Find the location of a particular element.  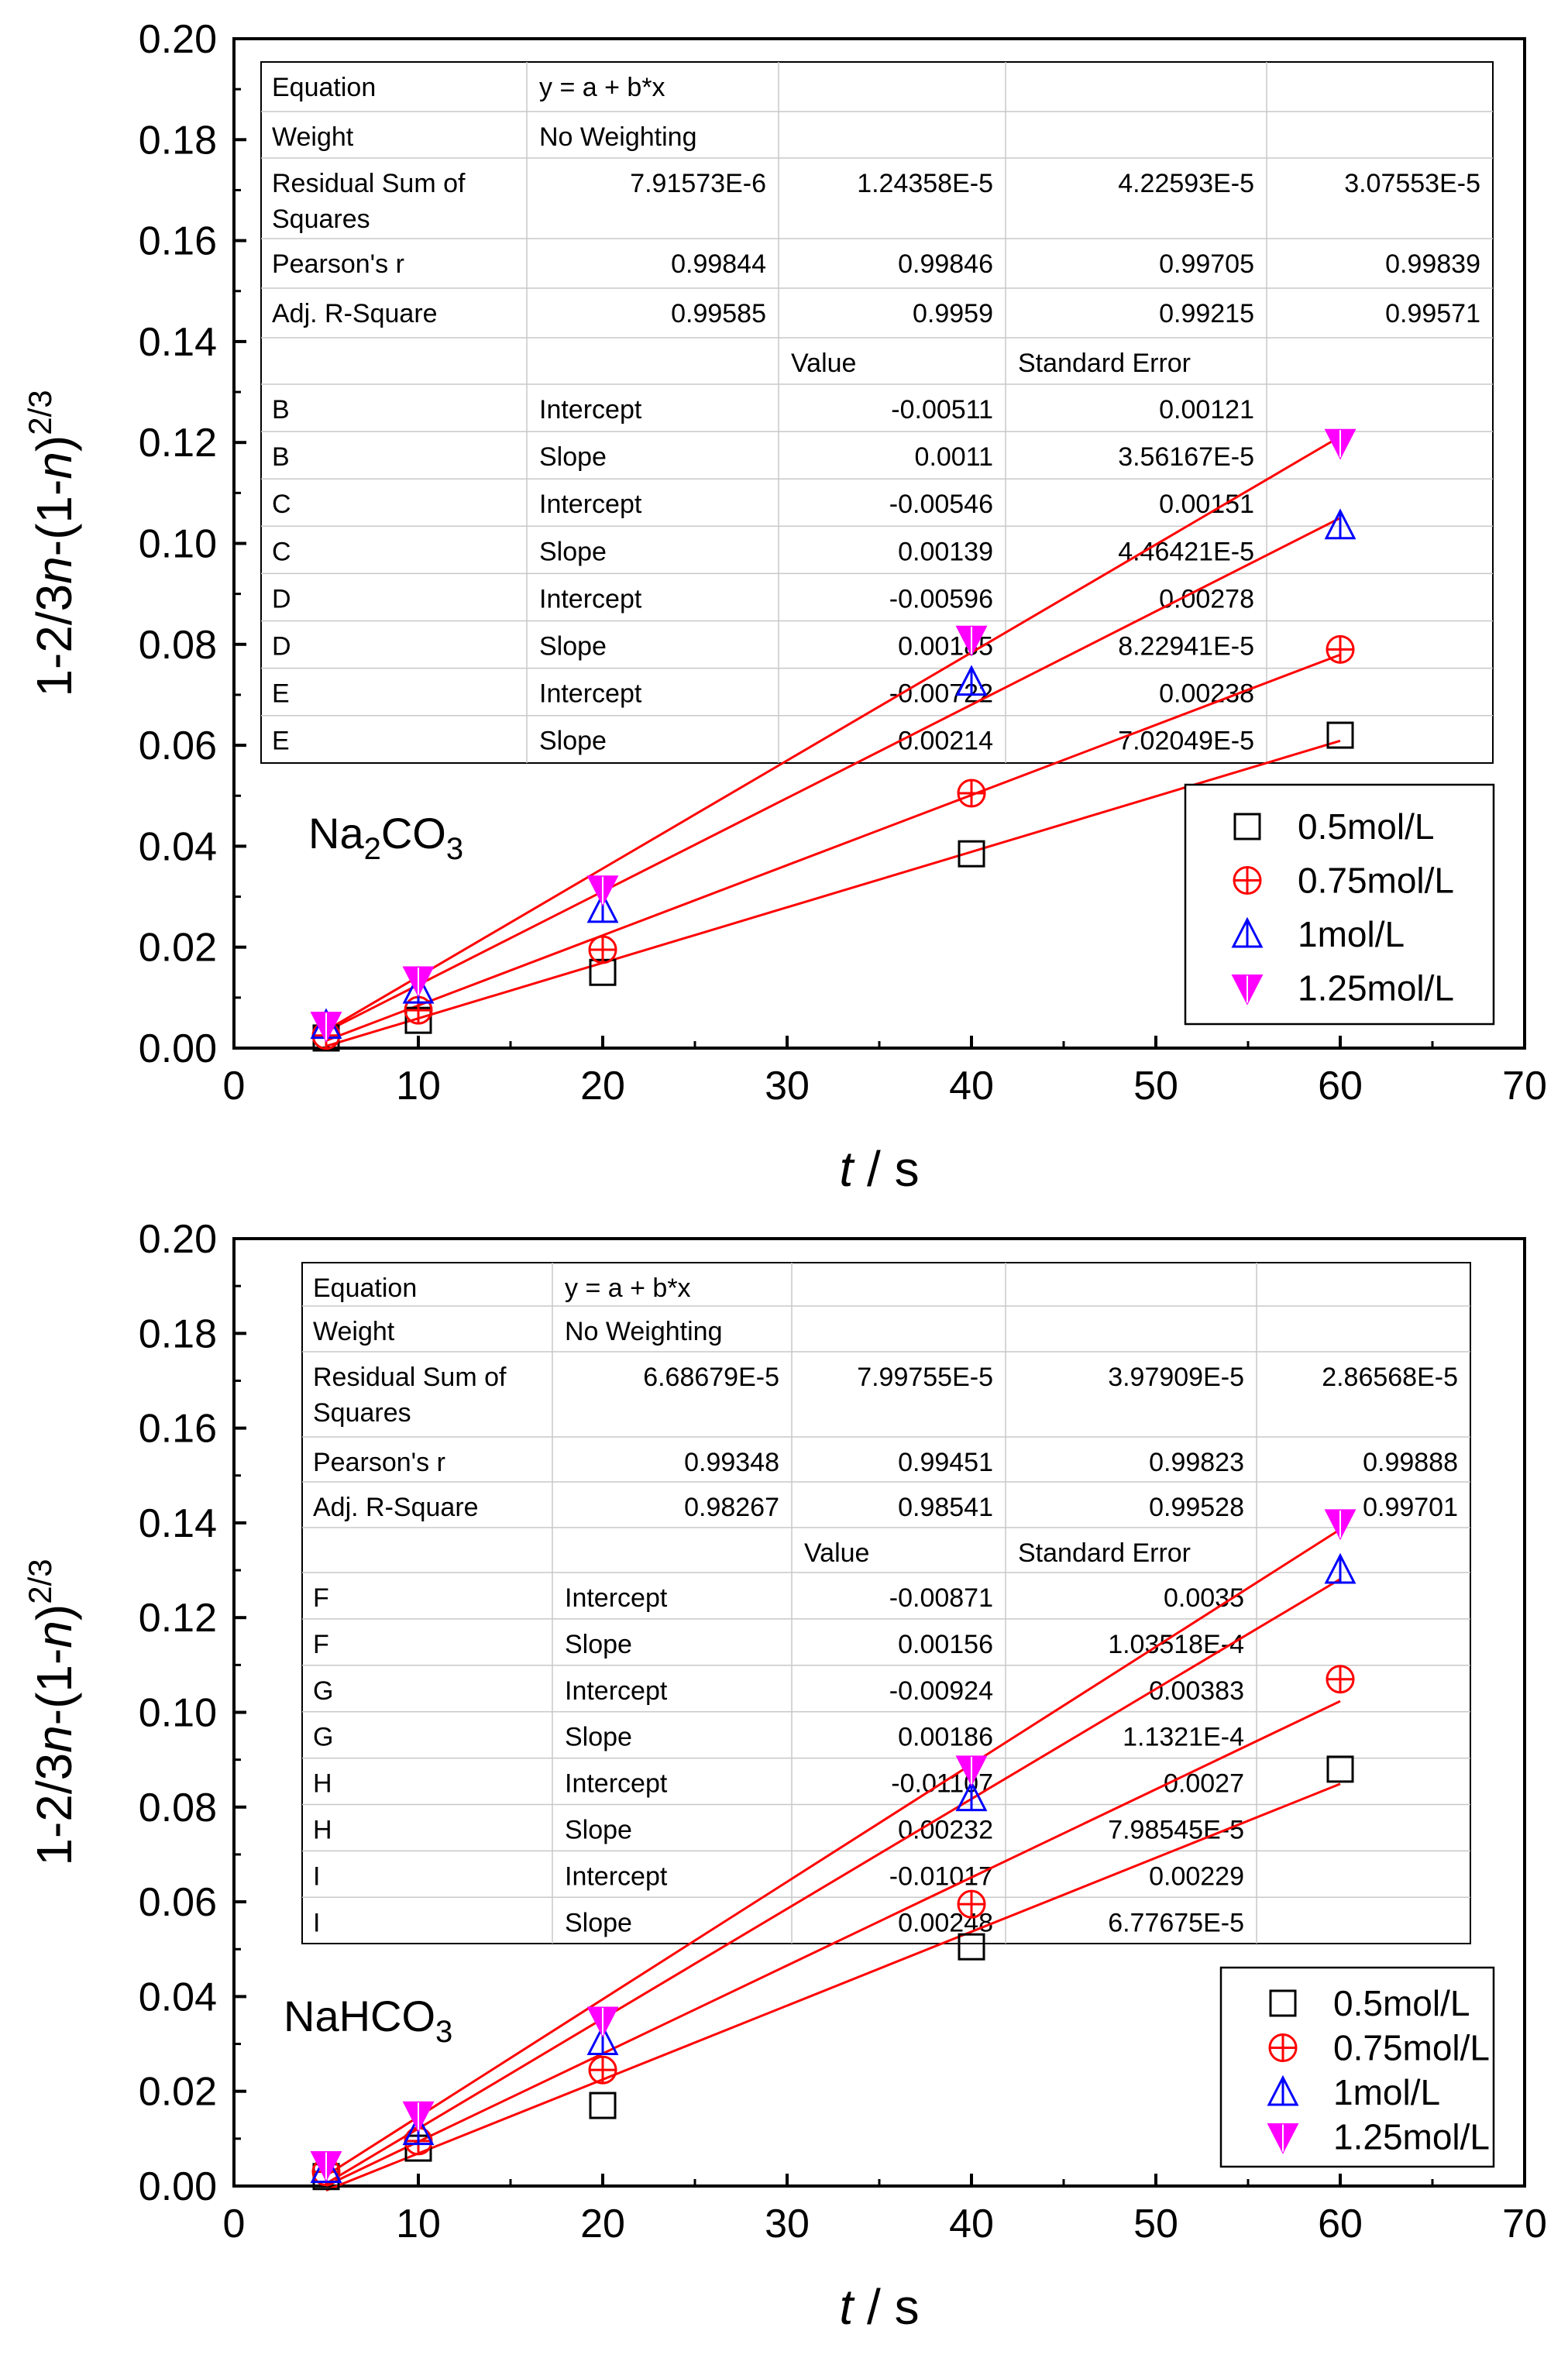

param-series-cell: D is located at coordinates (281, 599).